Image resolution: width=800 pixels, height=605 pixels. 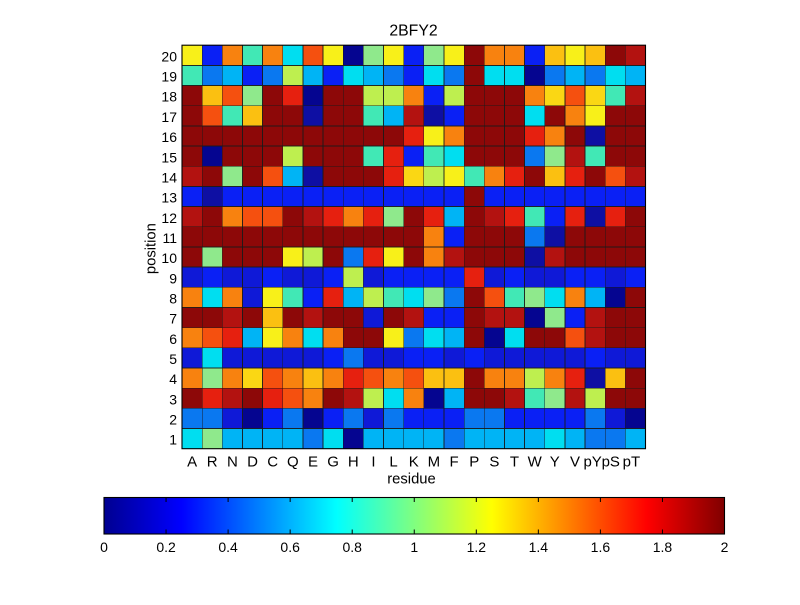 What do you see at coordinates (169, 117) in the screenshot?
I see `svg-text: 17` at bounding box center [169, 117].